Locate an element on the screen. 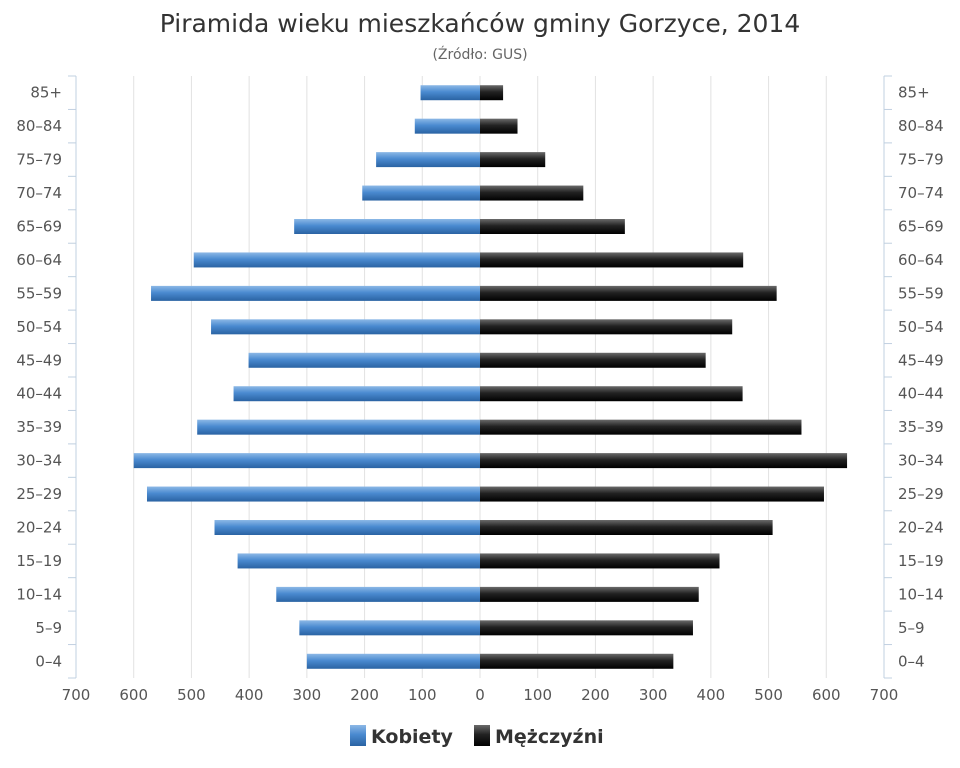 The width and height of the screenshot is (960, 768). category-label-left: 55–59 is located at coordinates (39, 293).